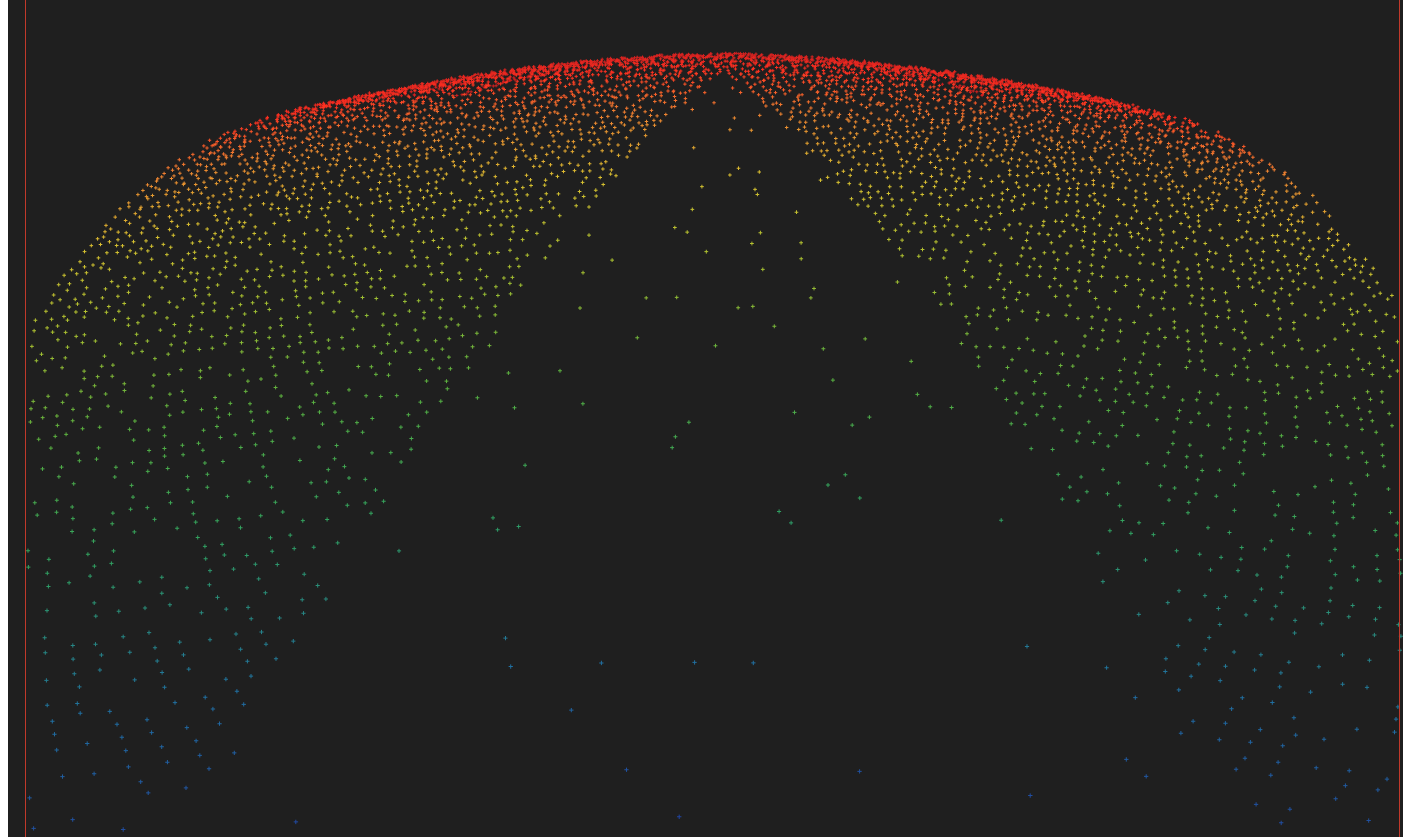 The image size is (1403, 837). What do you see at coordinates (1399, 418) in the screenshot?
I see `right-edge-guide-line` at bounding box center [1399, 418].